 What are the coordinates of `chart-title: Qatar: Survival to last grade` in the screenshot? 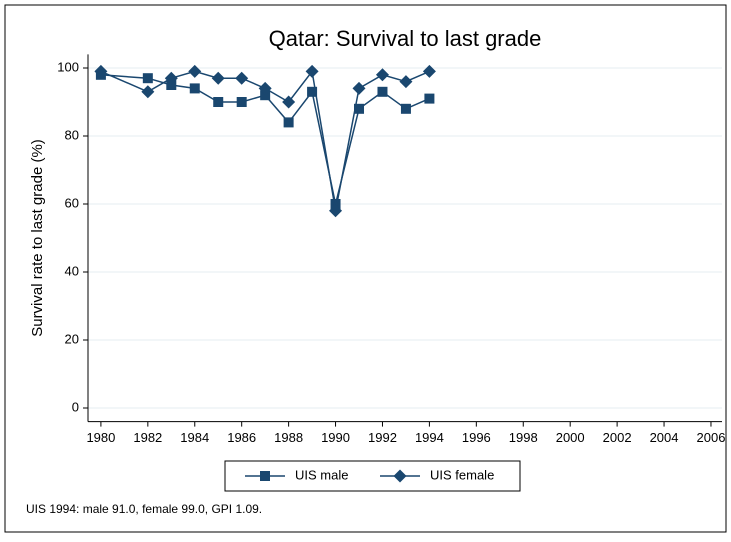 It's located at (405, 38).